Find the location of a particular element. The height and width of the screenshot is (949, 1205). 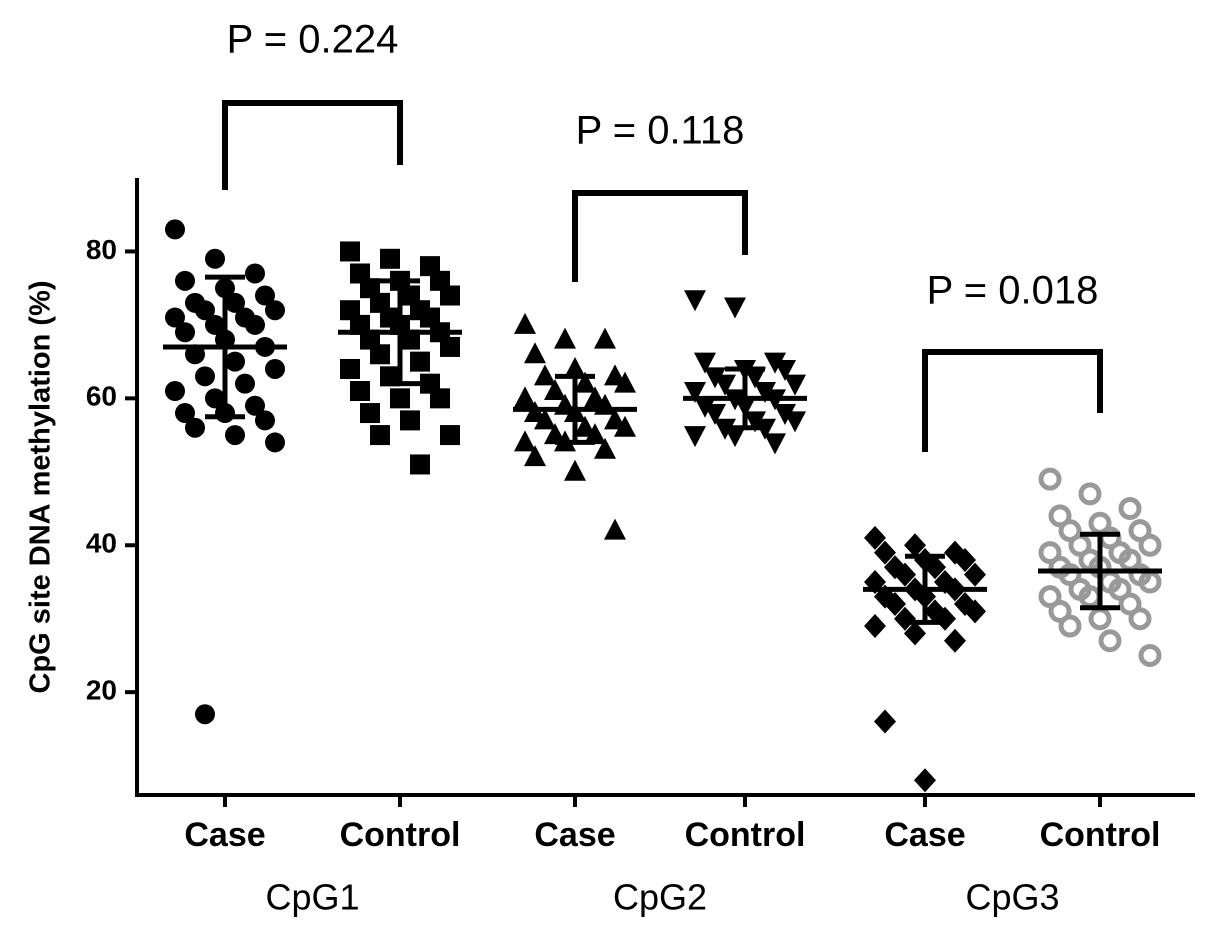

y-axis-label: CpG site DNA methylation (%) is located at coordinates (41, 486).